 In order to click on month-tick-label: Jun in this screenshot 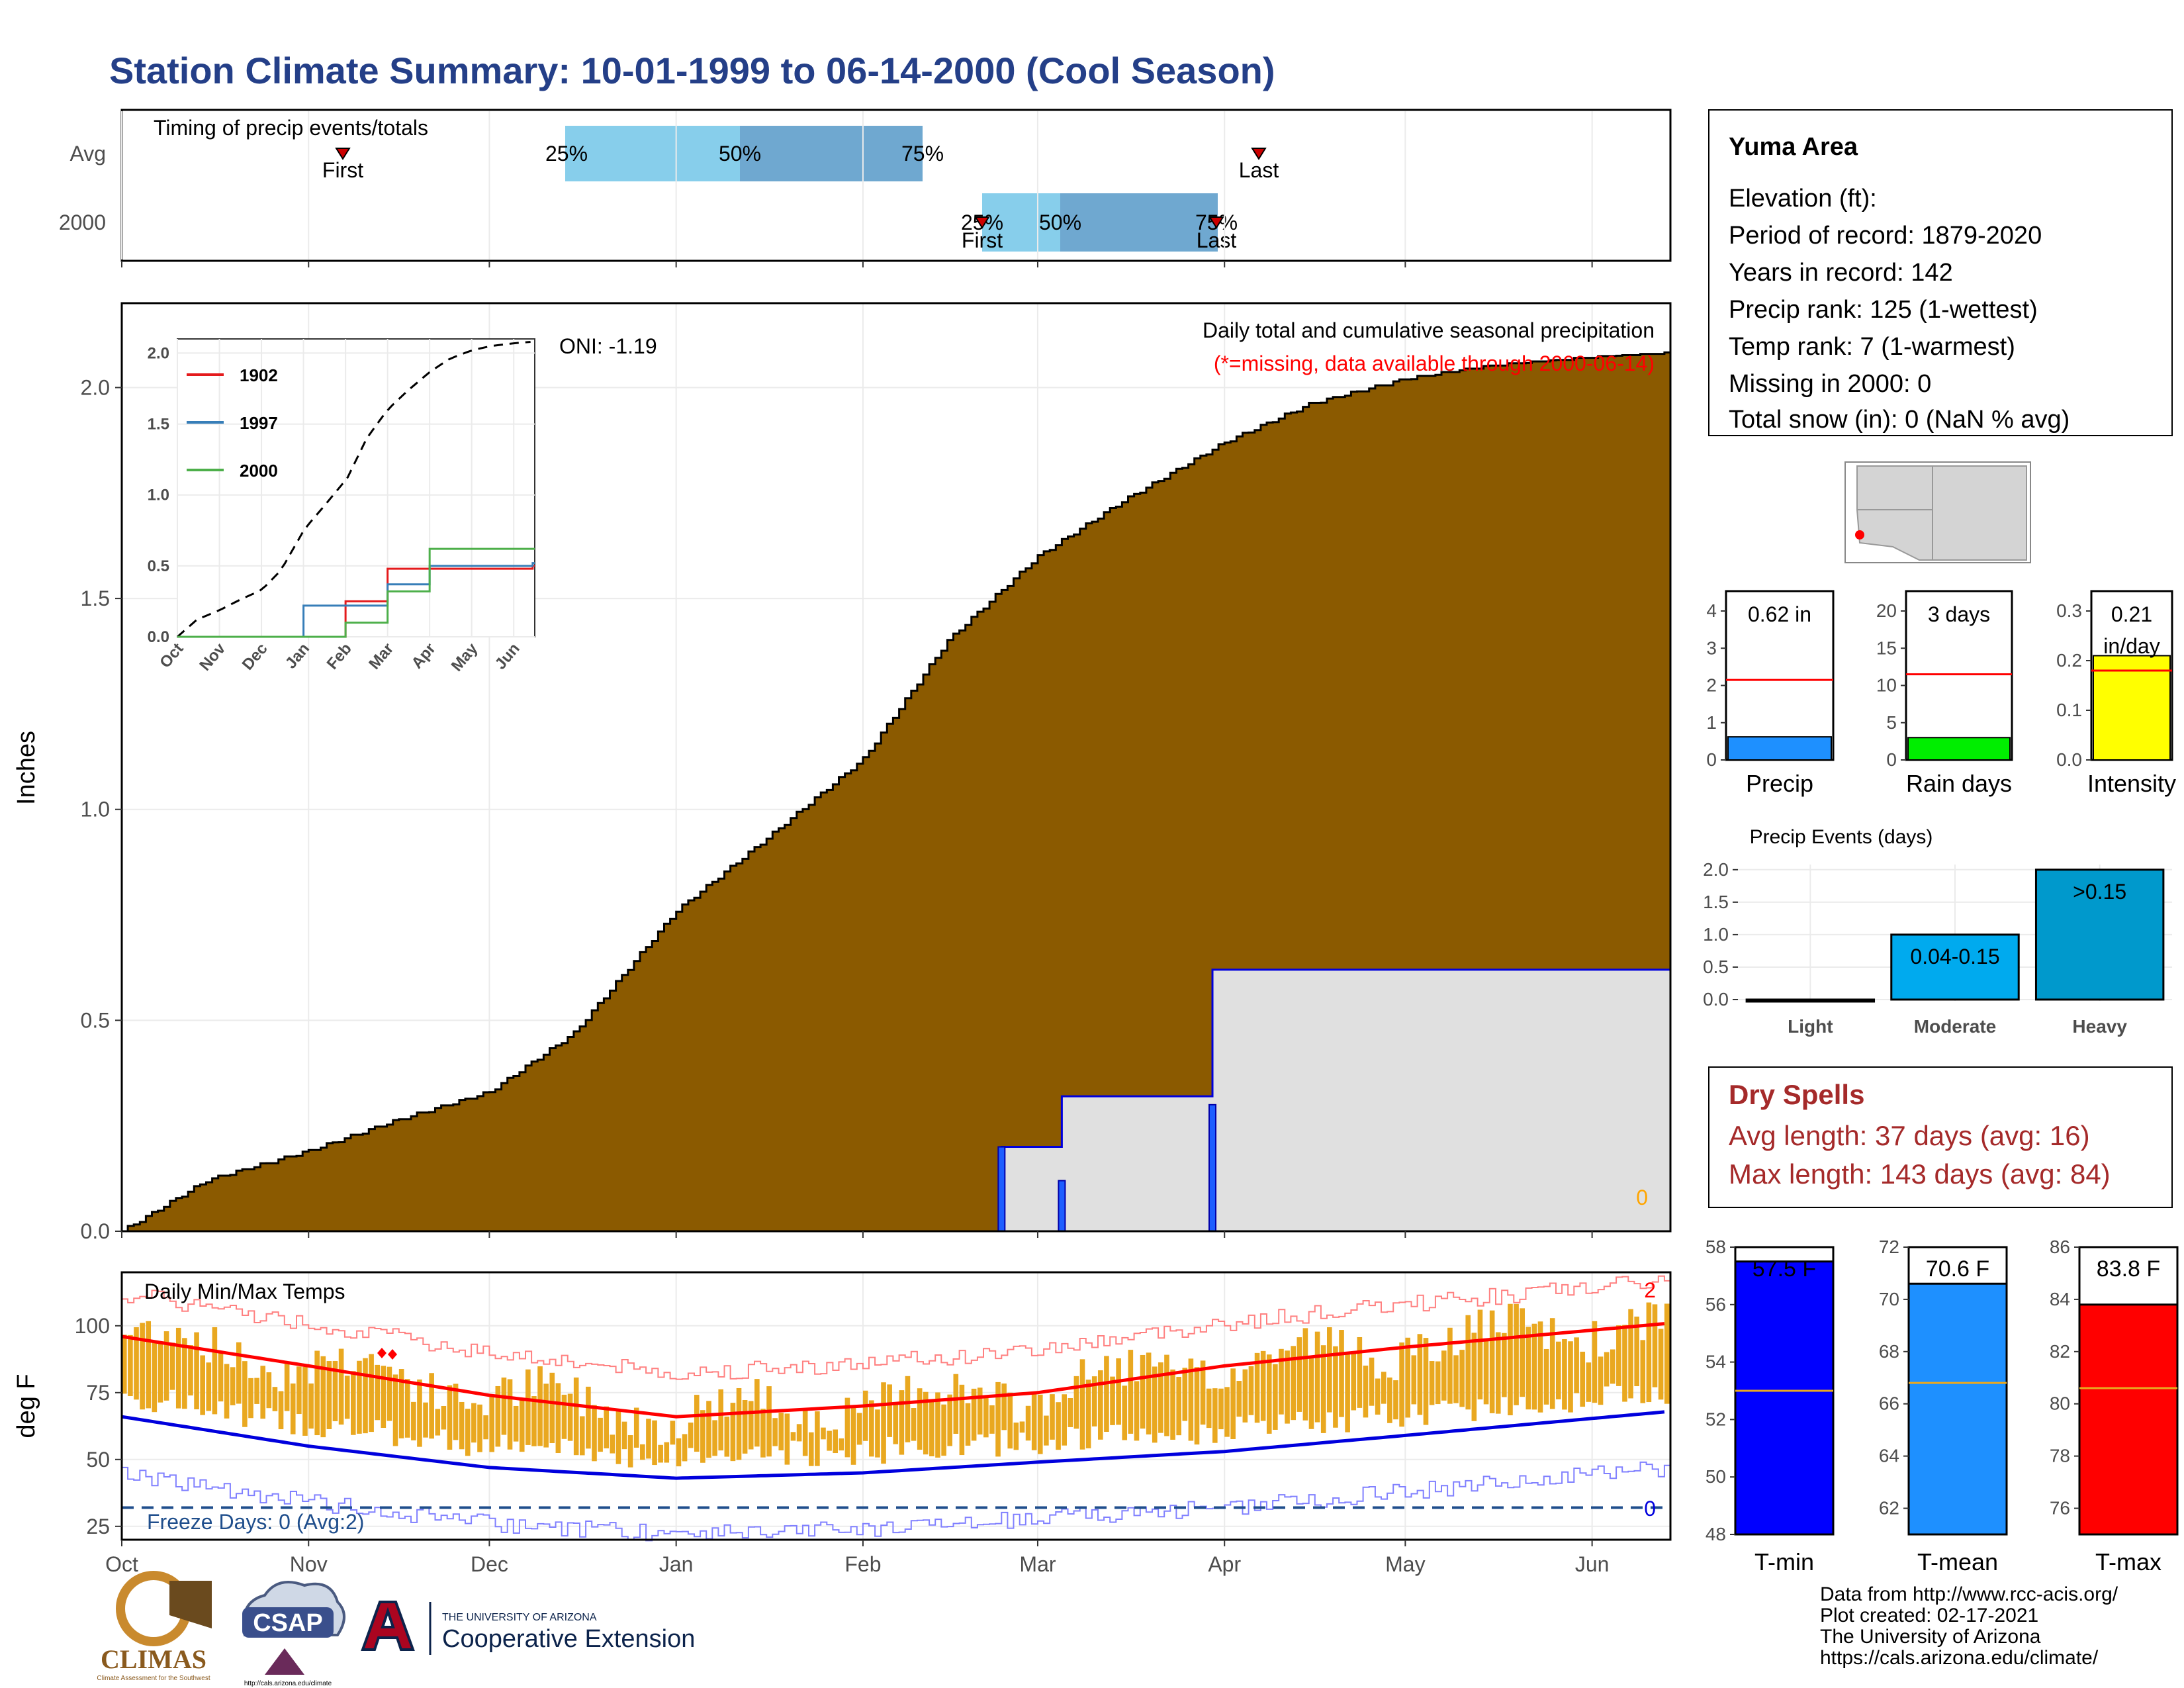, I will do `click(1592, 1564)`.